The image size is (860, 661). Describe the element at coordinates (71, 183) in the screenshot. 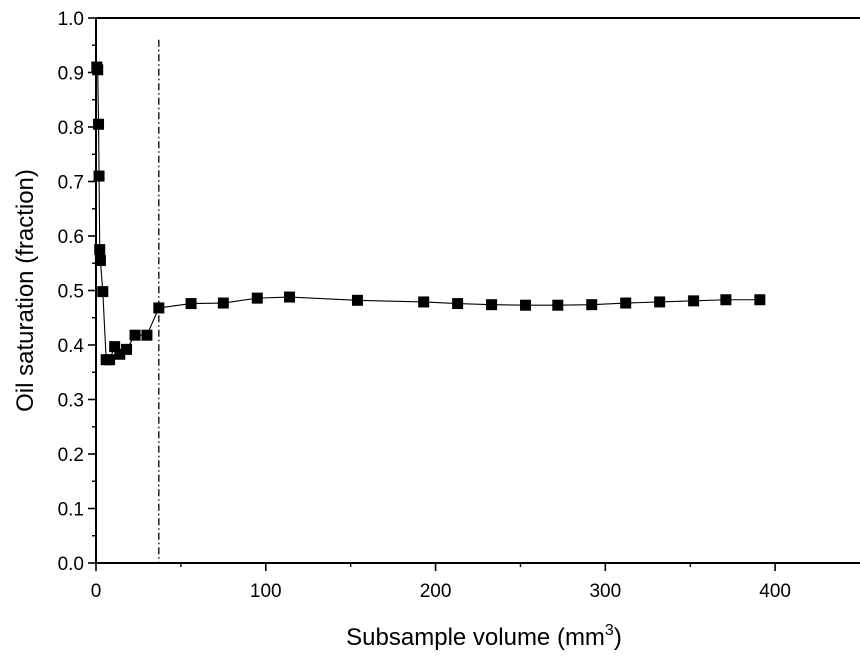

I see `y-tick-label: 0.7` at that location.